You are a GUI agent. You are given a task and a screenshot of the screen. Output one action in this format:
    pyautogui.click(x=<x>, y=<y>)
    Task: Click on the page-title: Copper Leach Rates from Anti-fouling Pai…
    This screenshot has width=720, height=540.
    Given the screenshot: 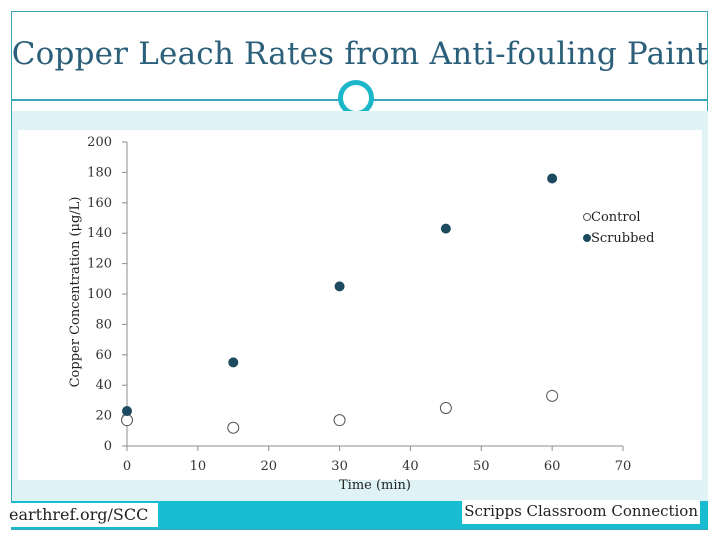 What is the action you would take?
    pyautogui.click(x=360, y=54)
    